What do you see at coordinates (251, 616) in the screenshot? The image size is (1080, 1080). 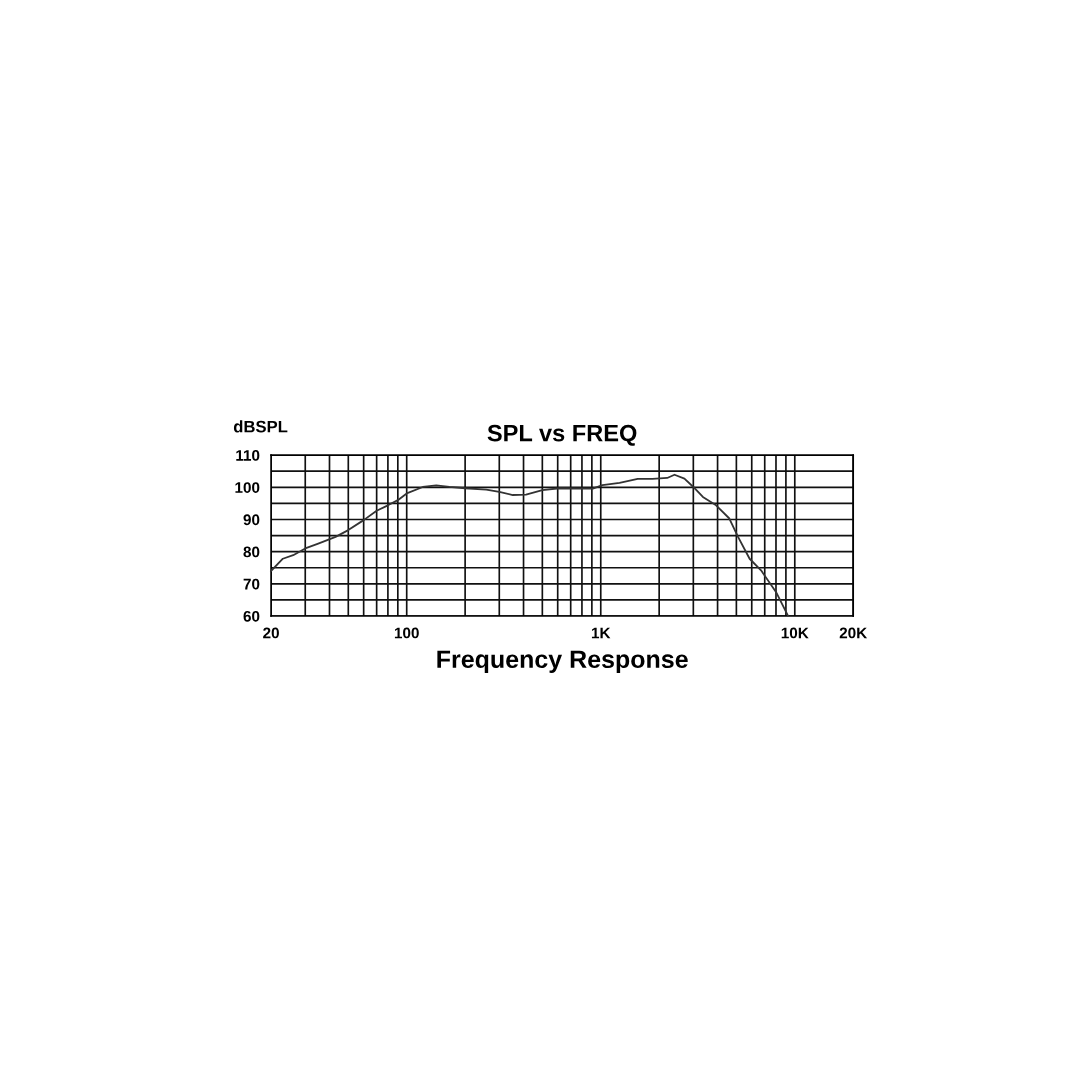 I see `y-tick-label: 60` at bounding box center [251, 616].